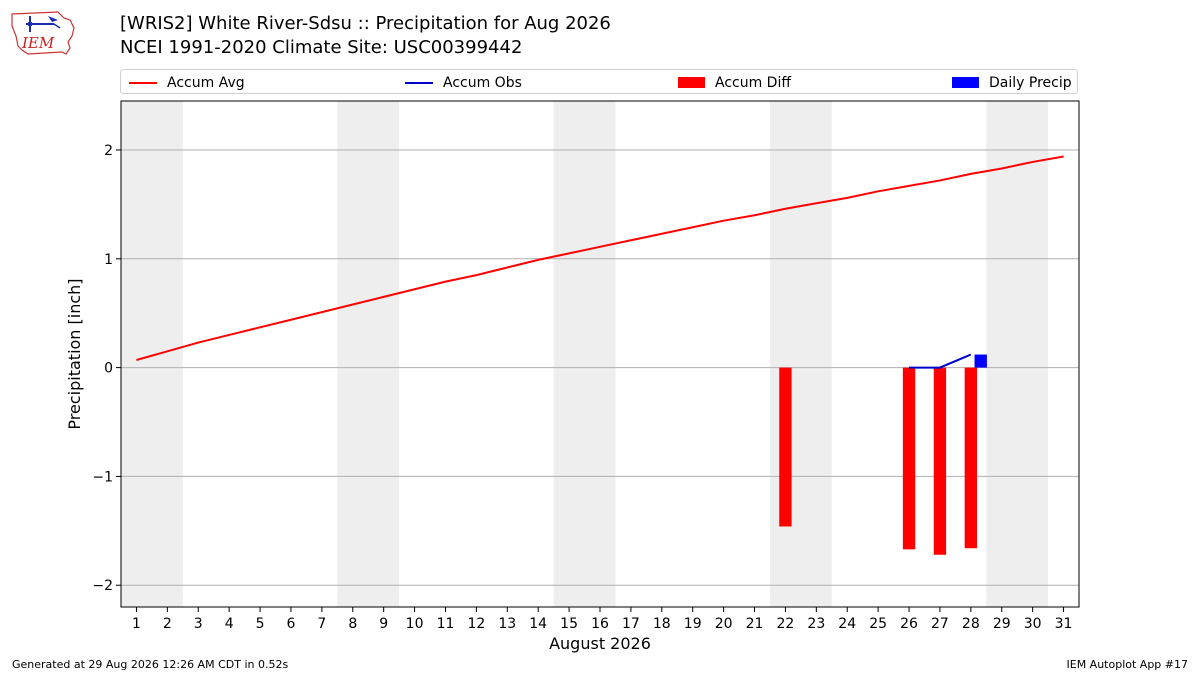  What do you see at coordinates (419, 82) in the screenshot?
I see `legend-swatch-accum-obs` at bounding box center [419, 82].